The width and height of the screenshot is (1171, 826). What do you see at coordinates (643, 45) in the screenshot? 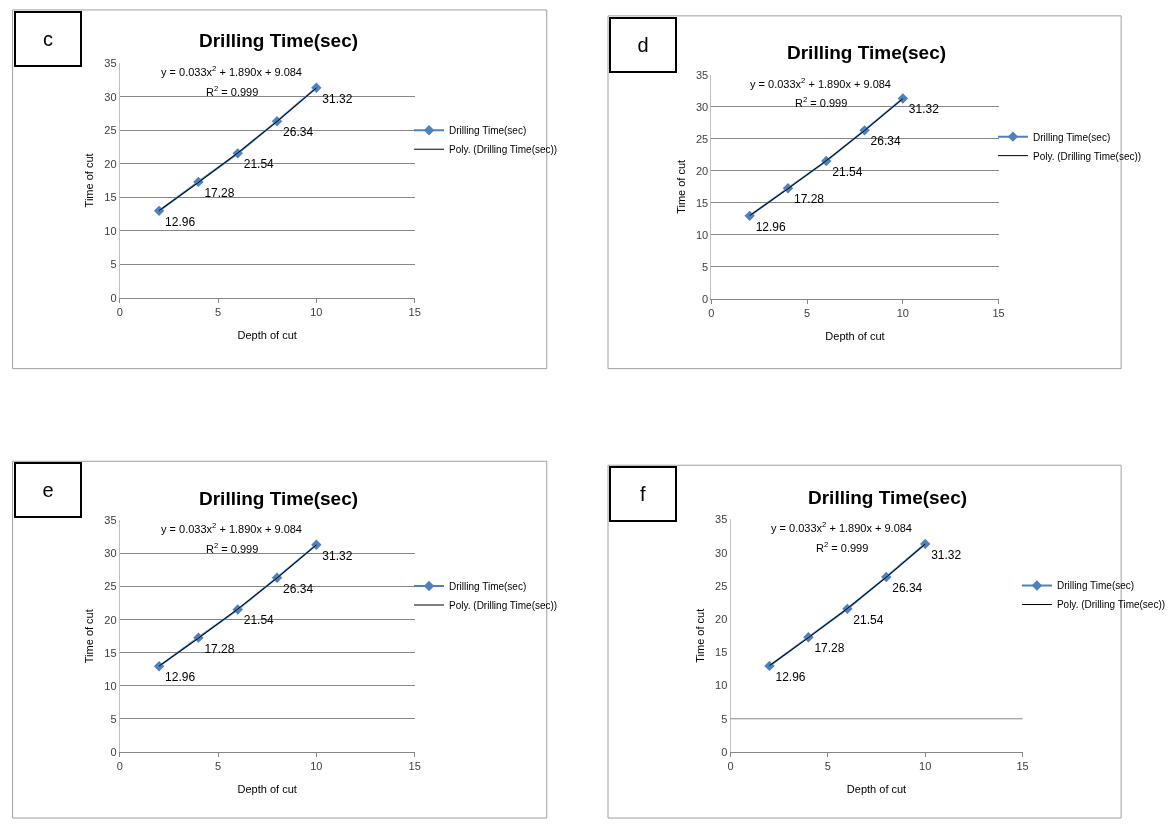
I see `text: d` at bounding box center [643, 45].